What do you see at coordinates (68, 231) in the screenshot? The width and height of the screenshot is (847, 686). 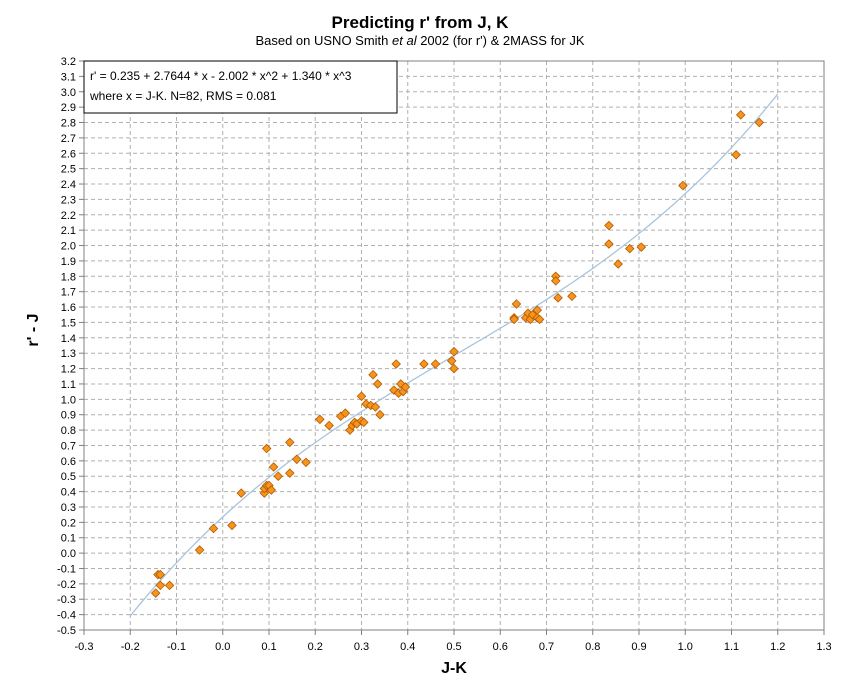 I see `y-tick-label: 2.1` at bounding box center [68, 231].